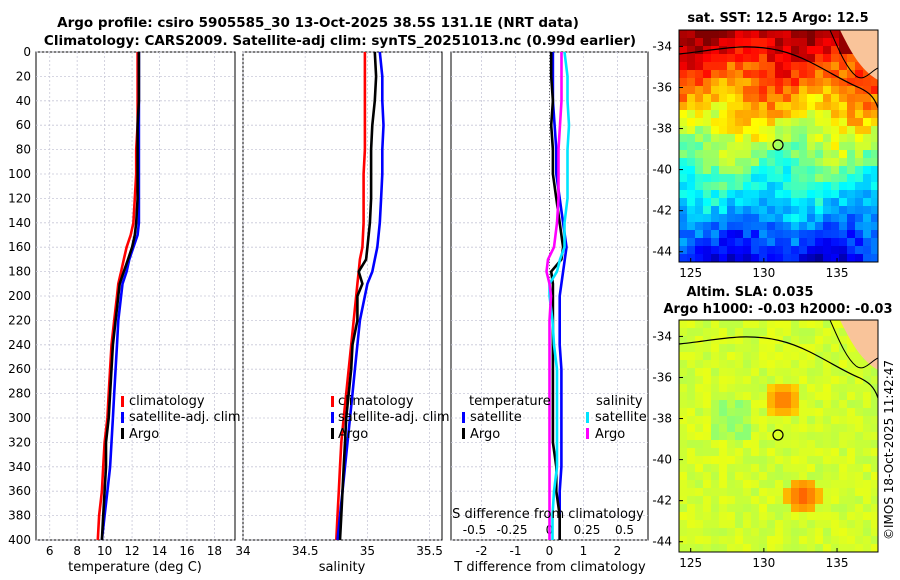  Describe the element at coordinates (584, 551) in the screenshot. I see `x-tick-label: 1` at that location.